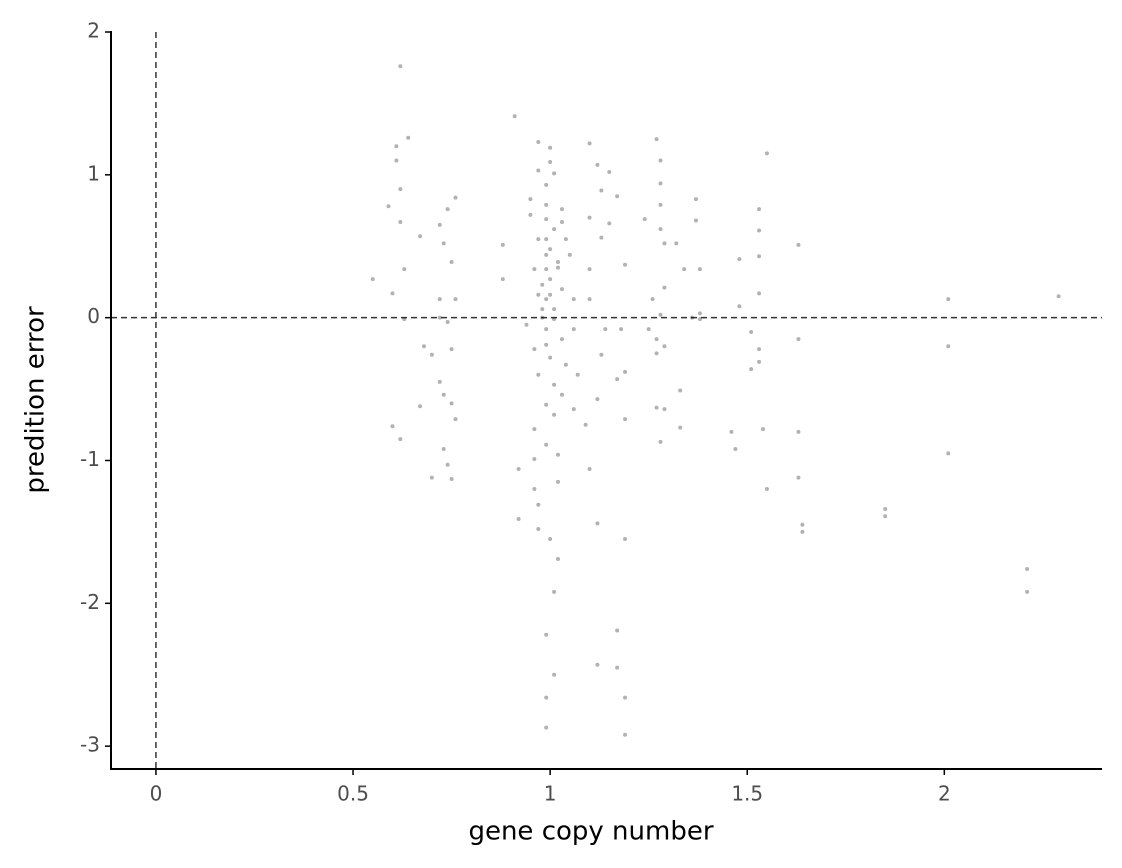 This screenshot has width=1122, height=868. I want to click on y-tick-label: 2, so click(93, 31).